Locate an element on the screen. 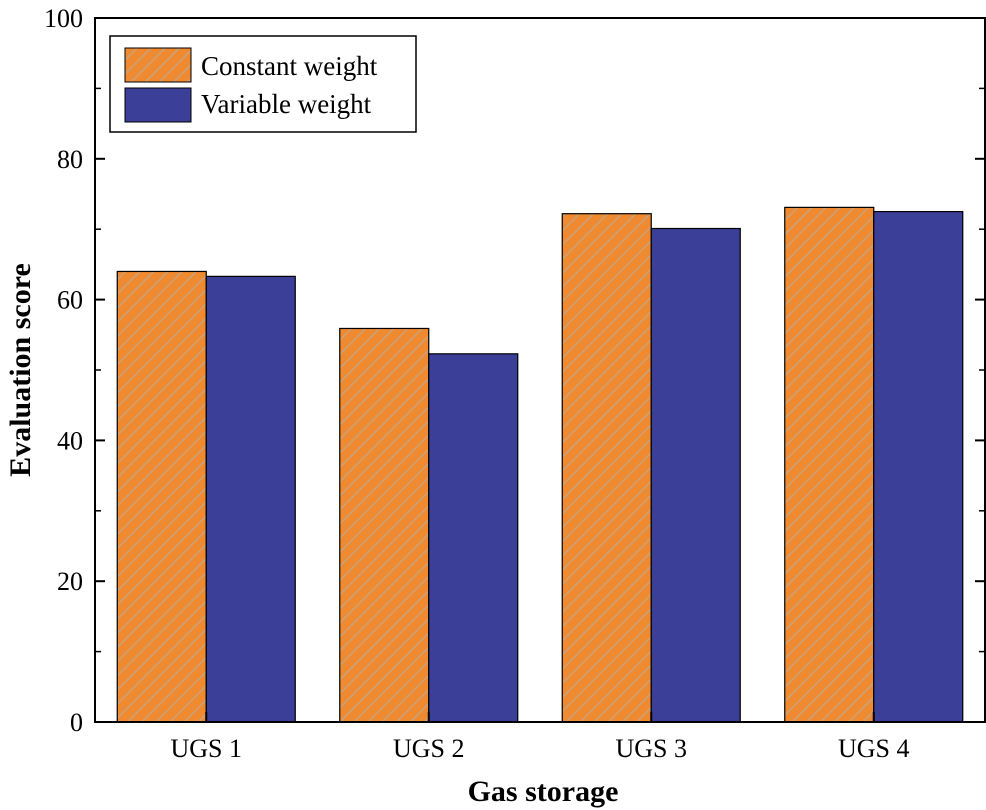 This screenshot has height=810, width=986. y-tick-label: 40 is located at coordinates (70, 440).